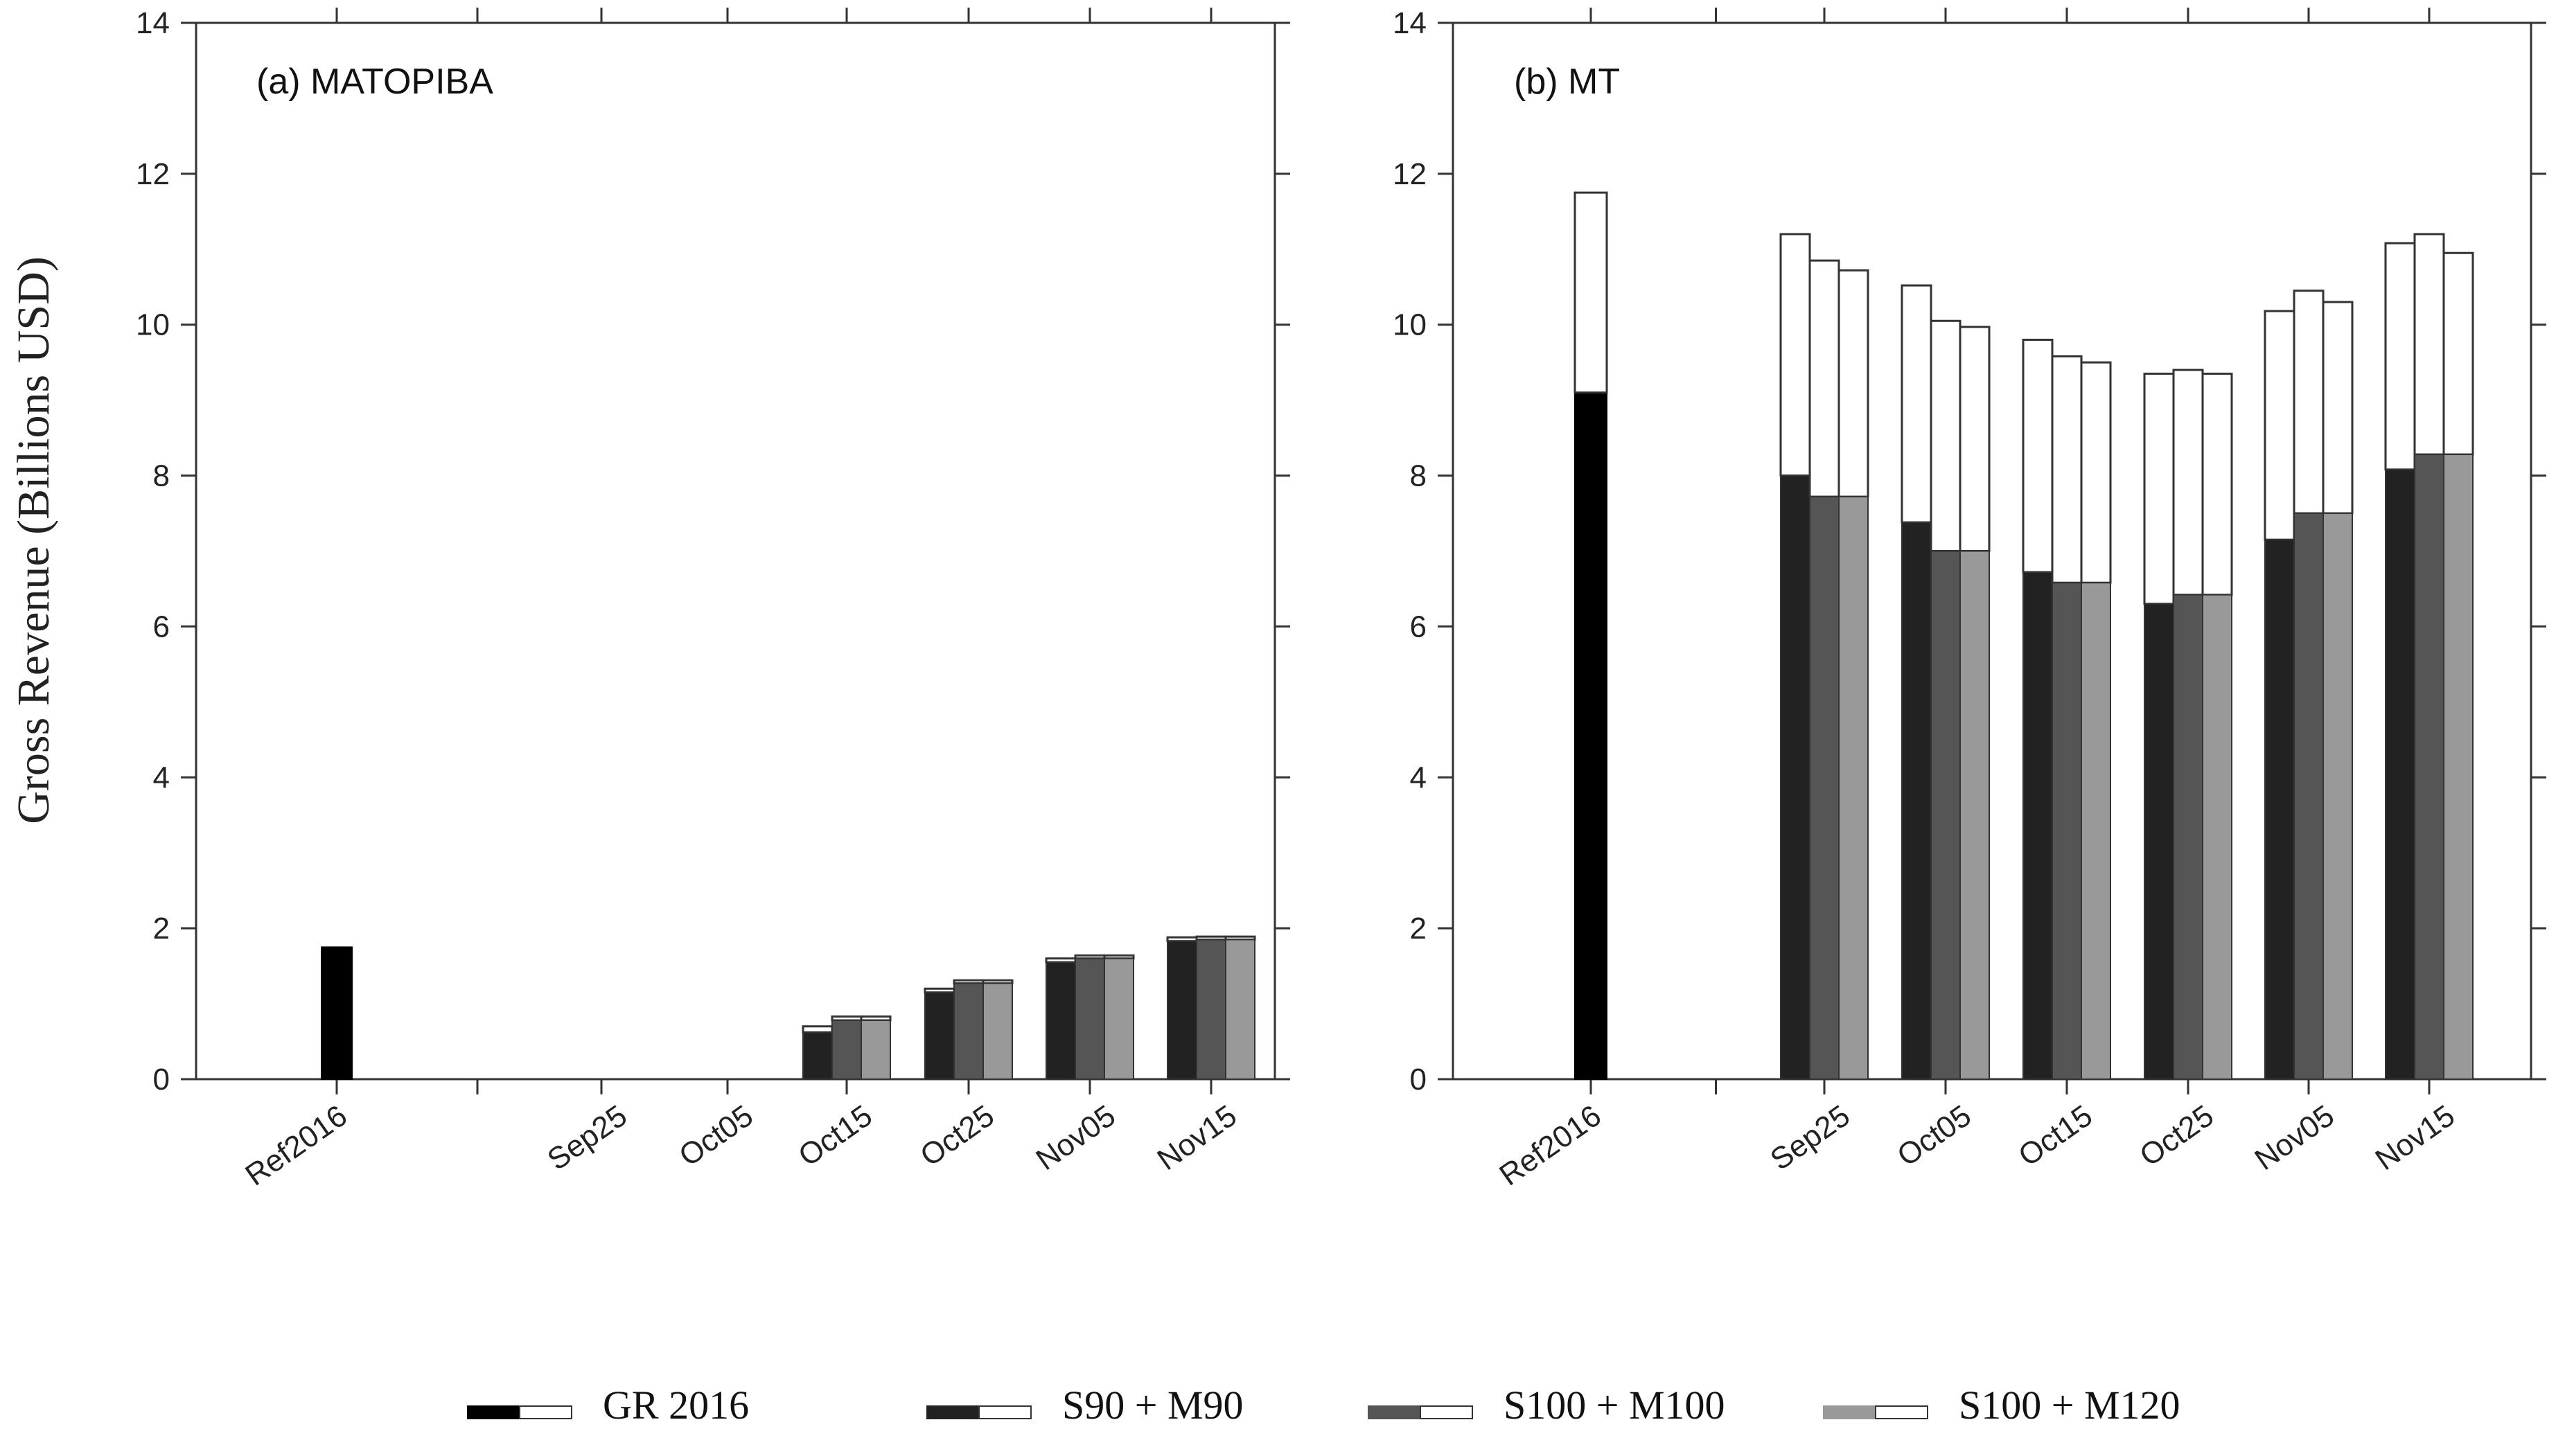 This screenshot has width=2574, height=1456. What do you see at coordinates (1591, 292) in the screenshot?
I see `bar-ref2016-top` at bounding box center [1591, 292].